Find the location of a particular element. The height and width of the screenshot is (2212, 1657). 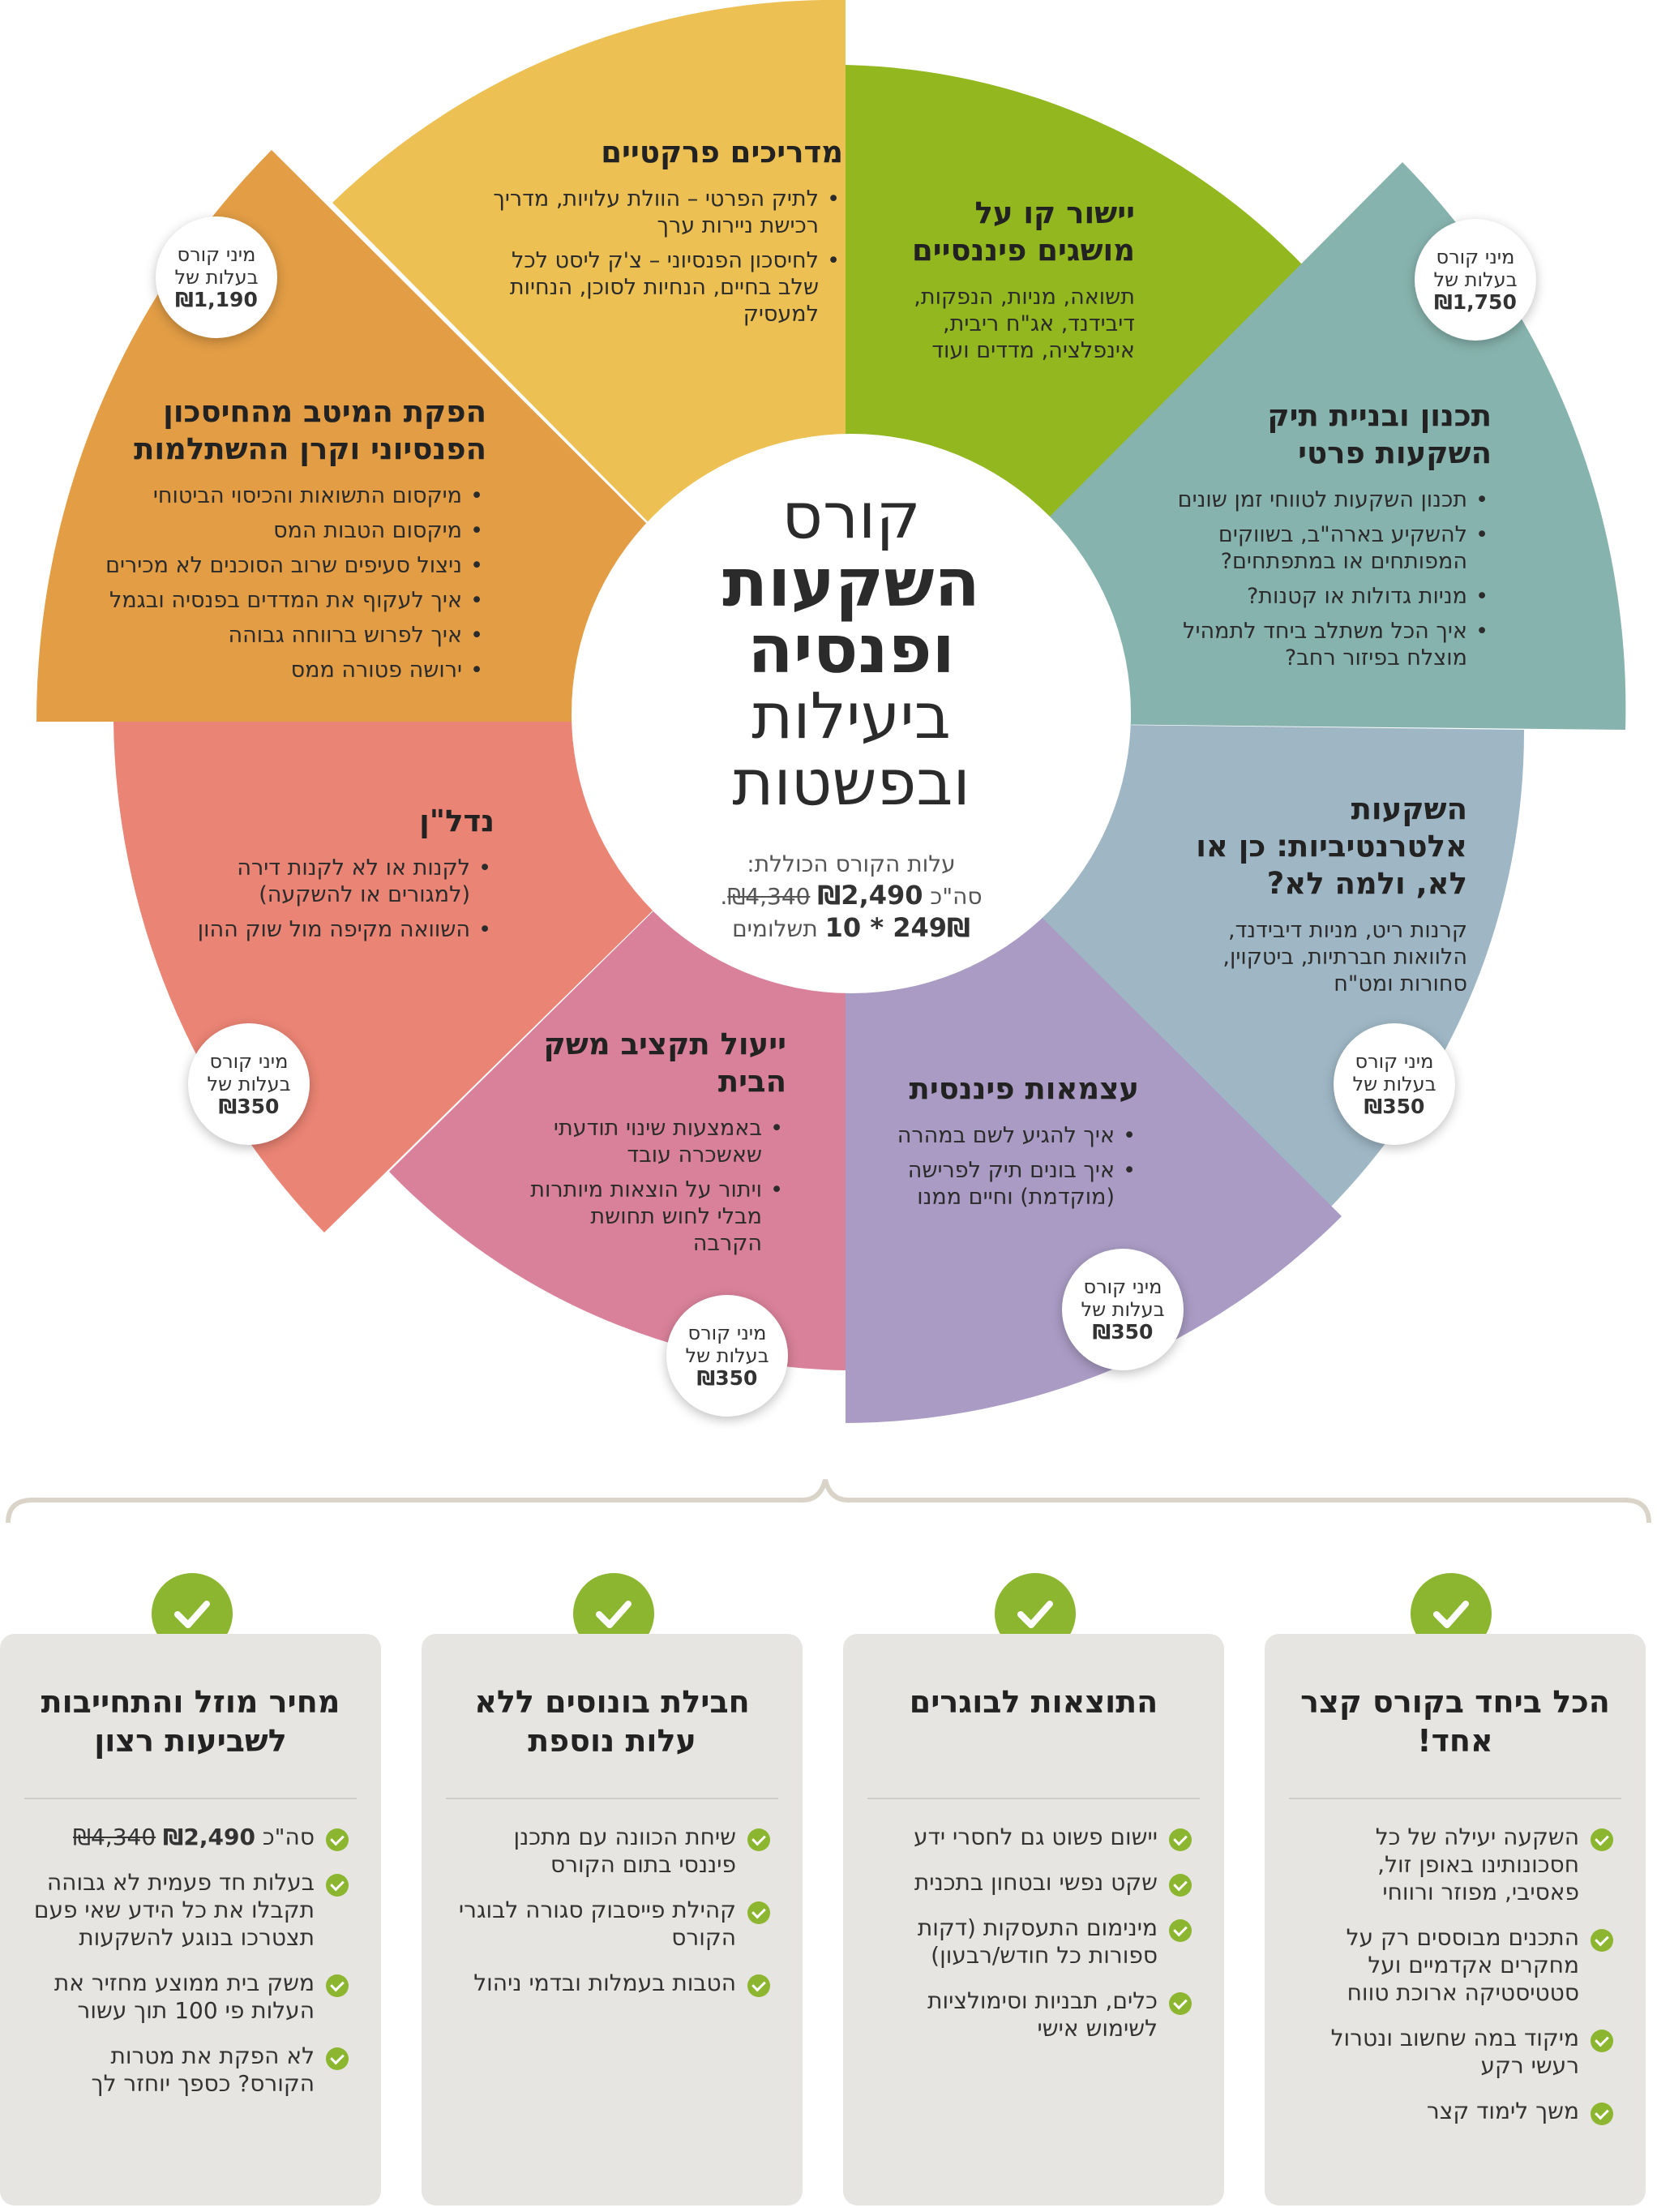

card-item-price: סה"כ ₪2,490 ₪4,340 is located at coordinates (190, 1837).